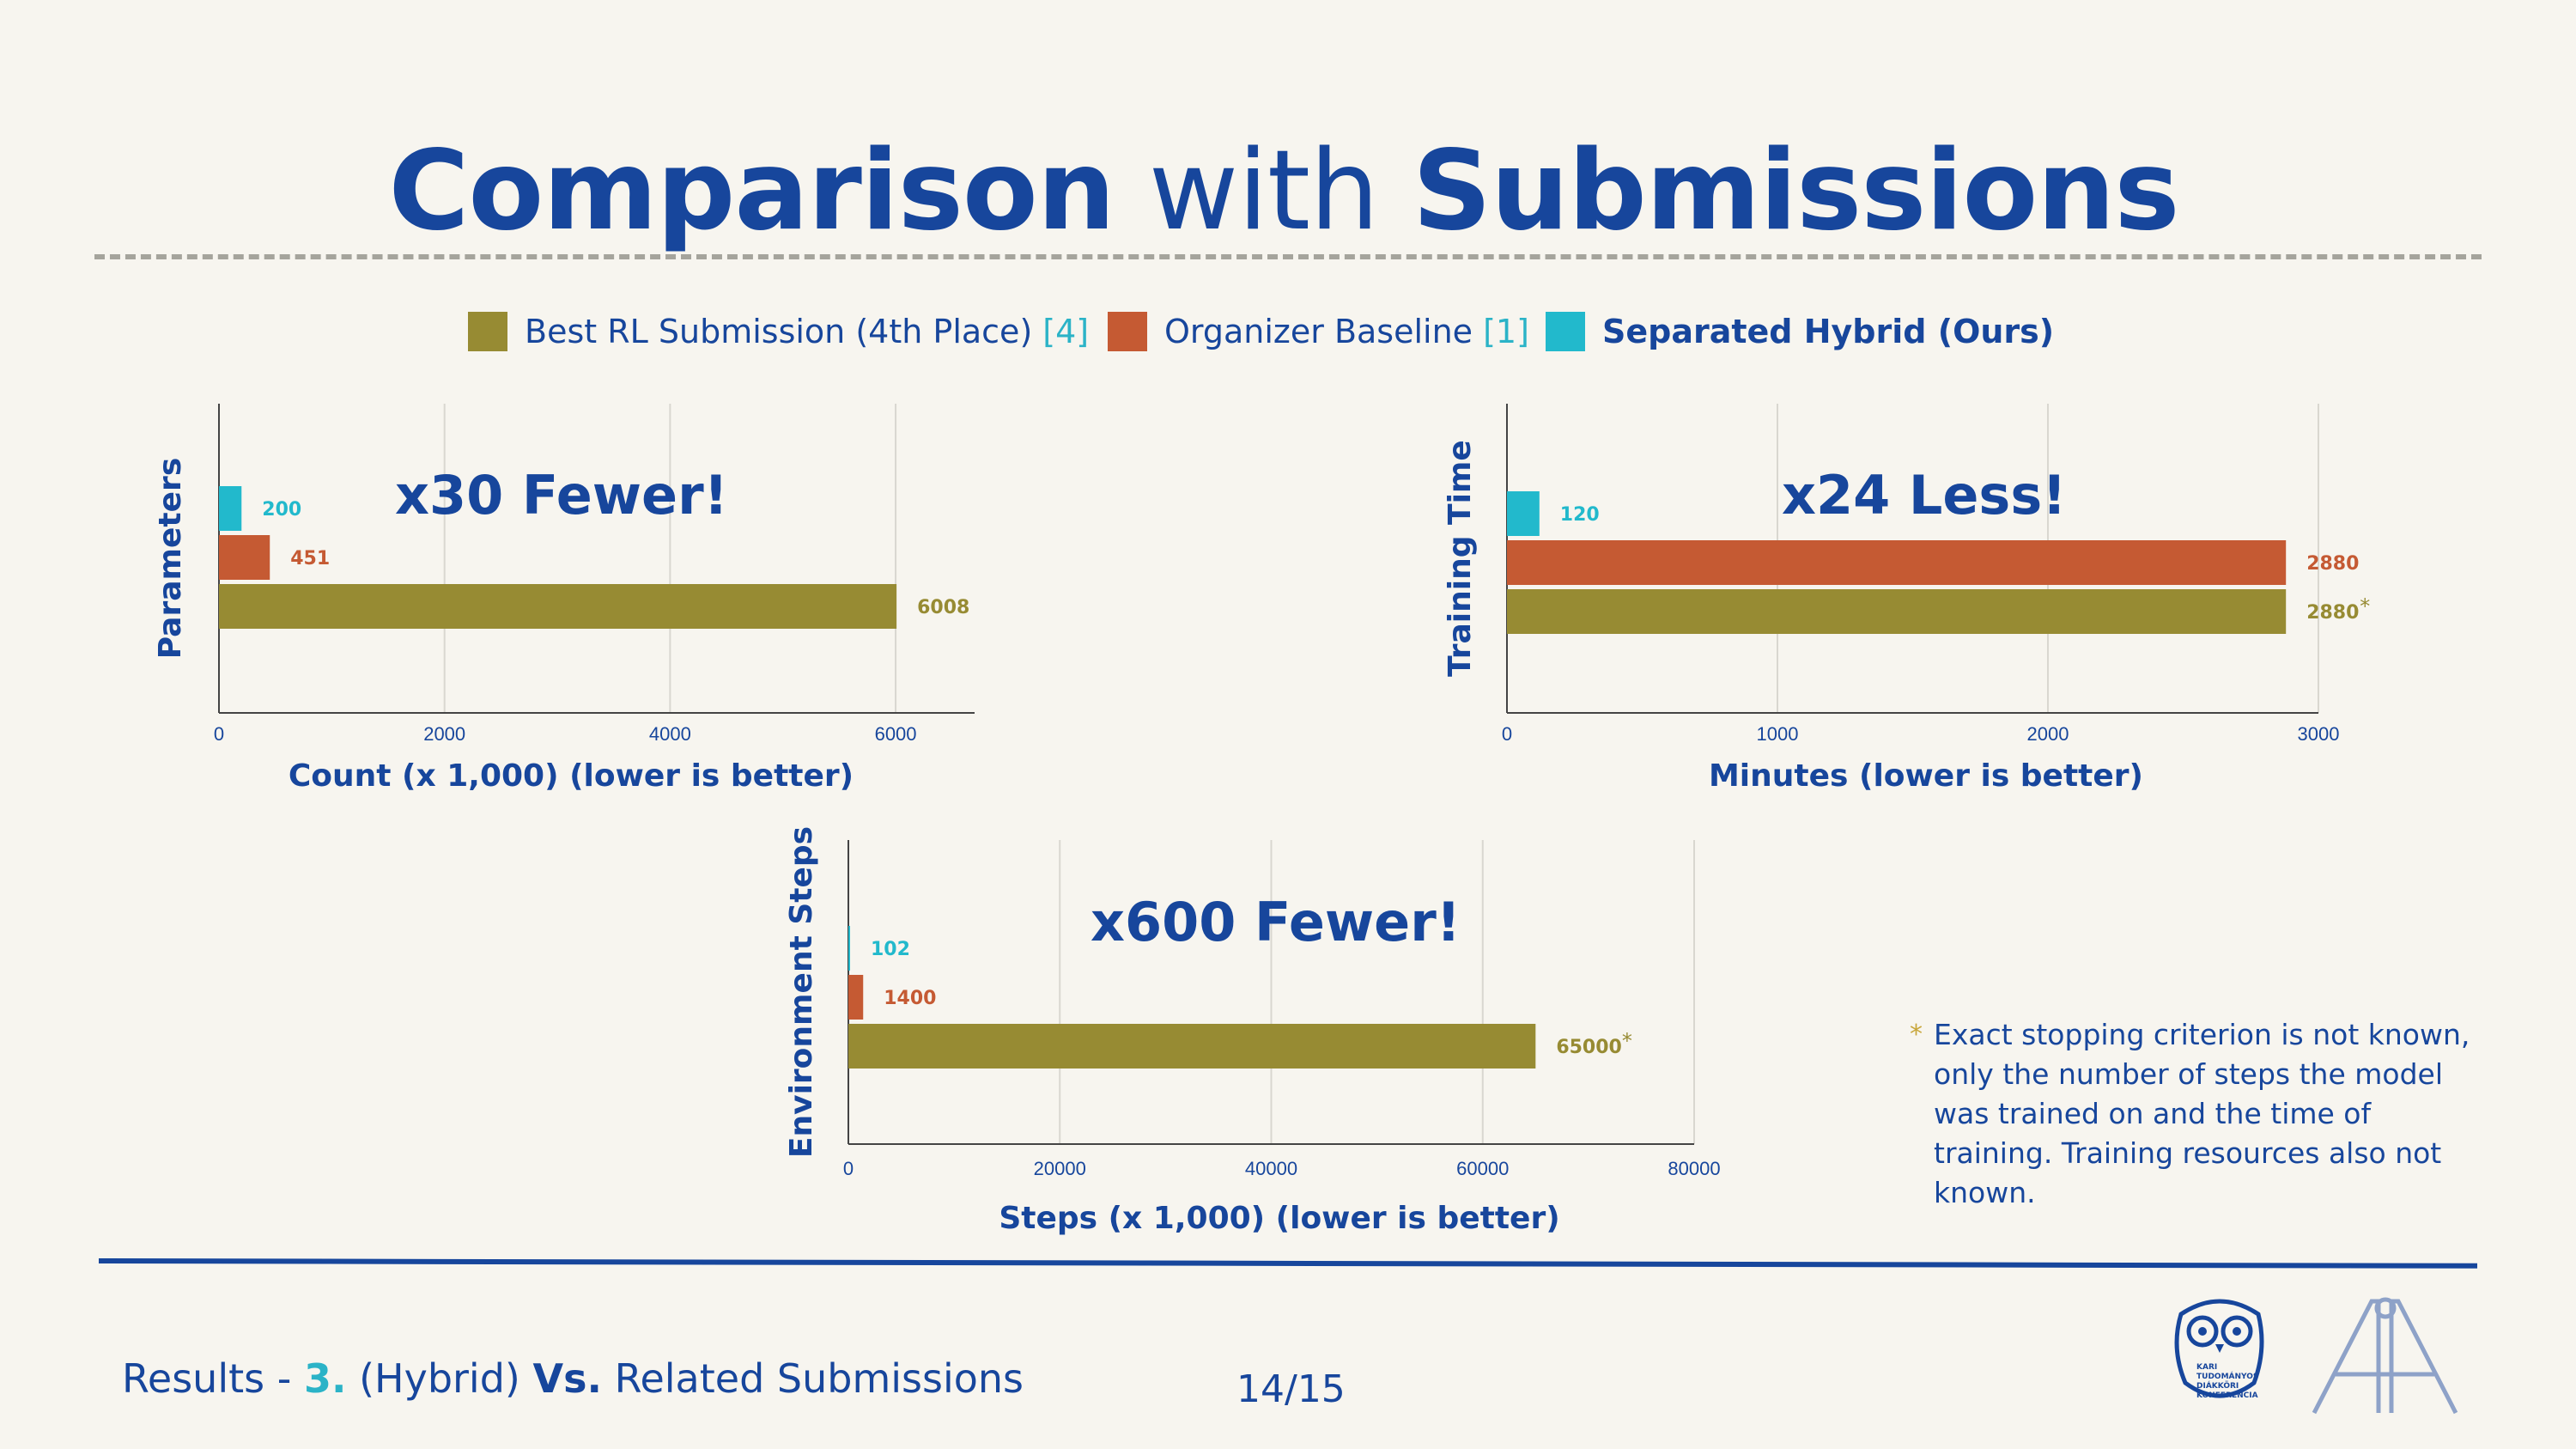 This screenshot has width=2576, height=1449. What do you see at coordinates (2219, 1352) in the screenshot?
I see `owl-logo-icon: KARI TUDOMÁNYOS DIÁKKÖRI KONFERENCIA` at bounding box center [2219, 1352].